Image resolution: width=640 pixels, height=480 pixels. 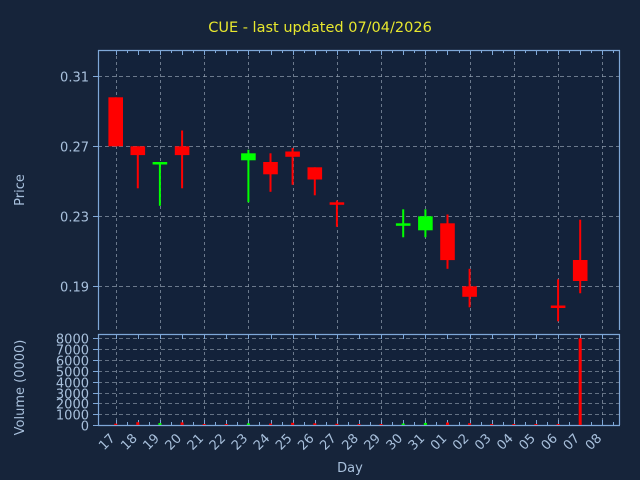 What do you see at coordinates (74, 218) in the screenshot?
I see `price-tick-label: 0.23` at bounding box center [74, 218].